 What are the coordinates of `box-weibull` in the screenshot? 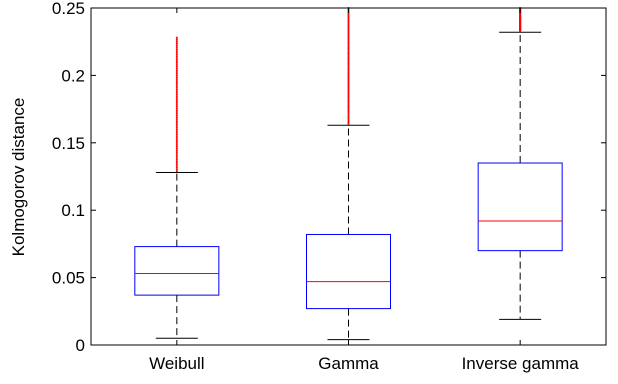 It's located at (177, 187).